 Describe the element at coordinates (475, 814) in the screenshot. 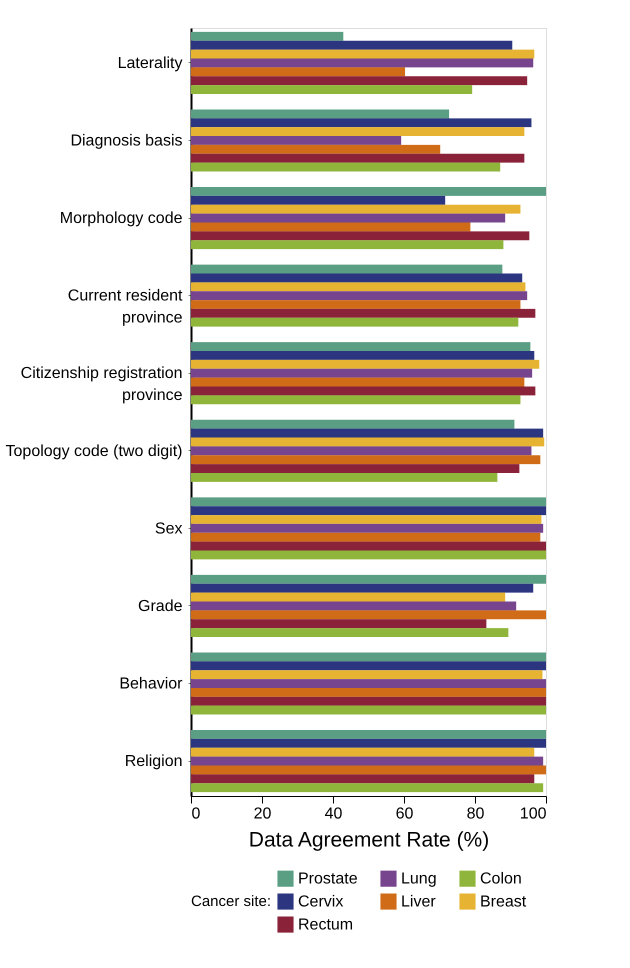

I see `x-tick-label: 80` at that location.